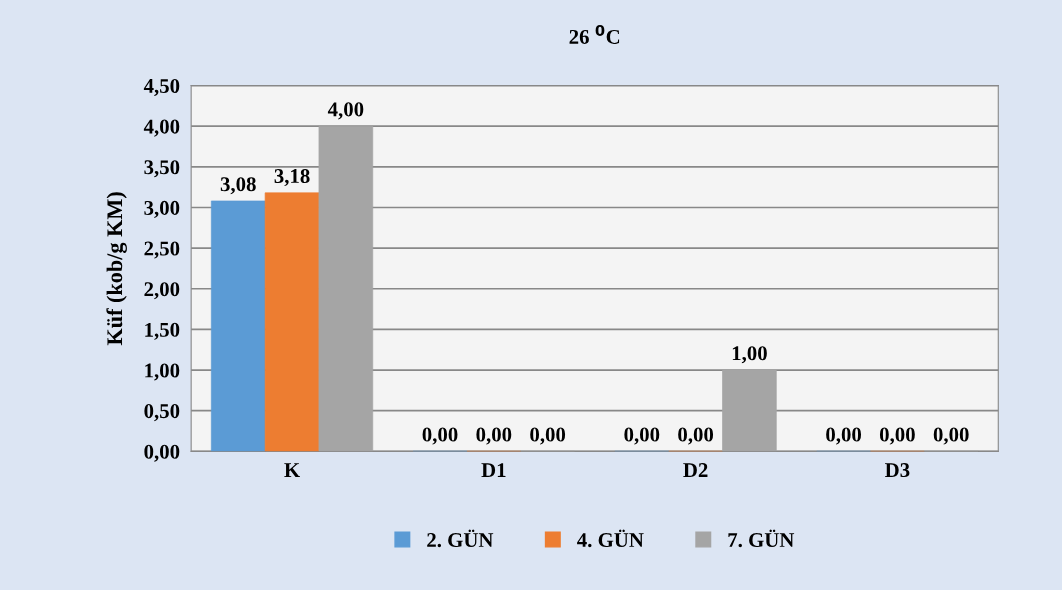 Image resolution: width=1062 pixels, height=590 pixels. I want to click on x-tick-label: D1, so click(493, 470).